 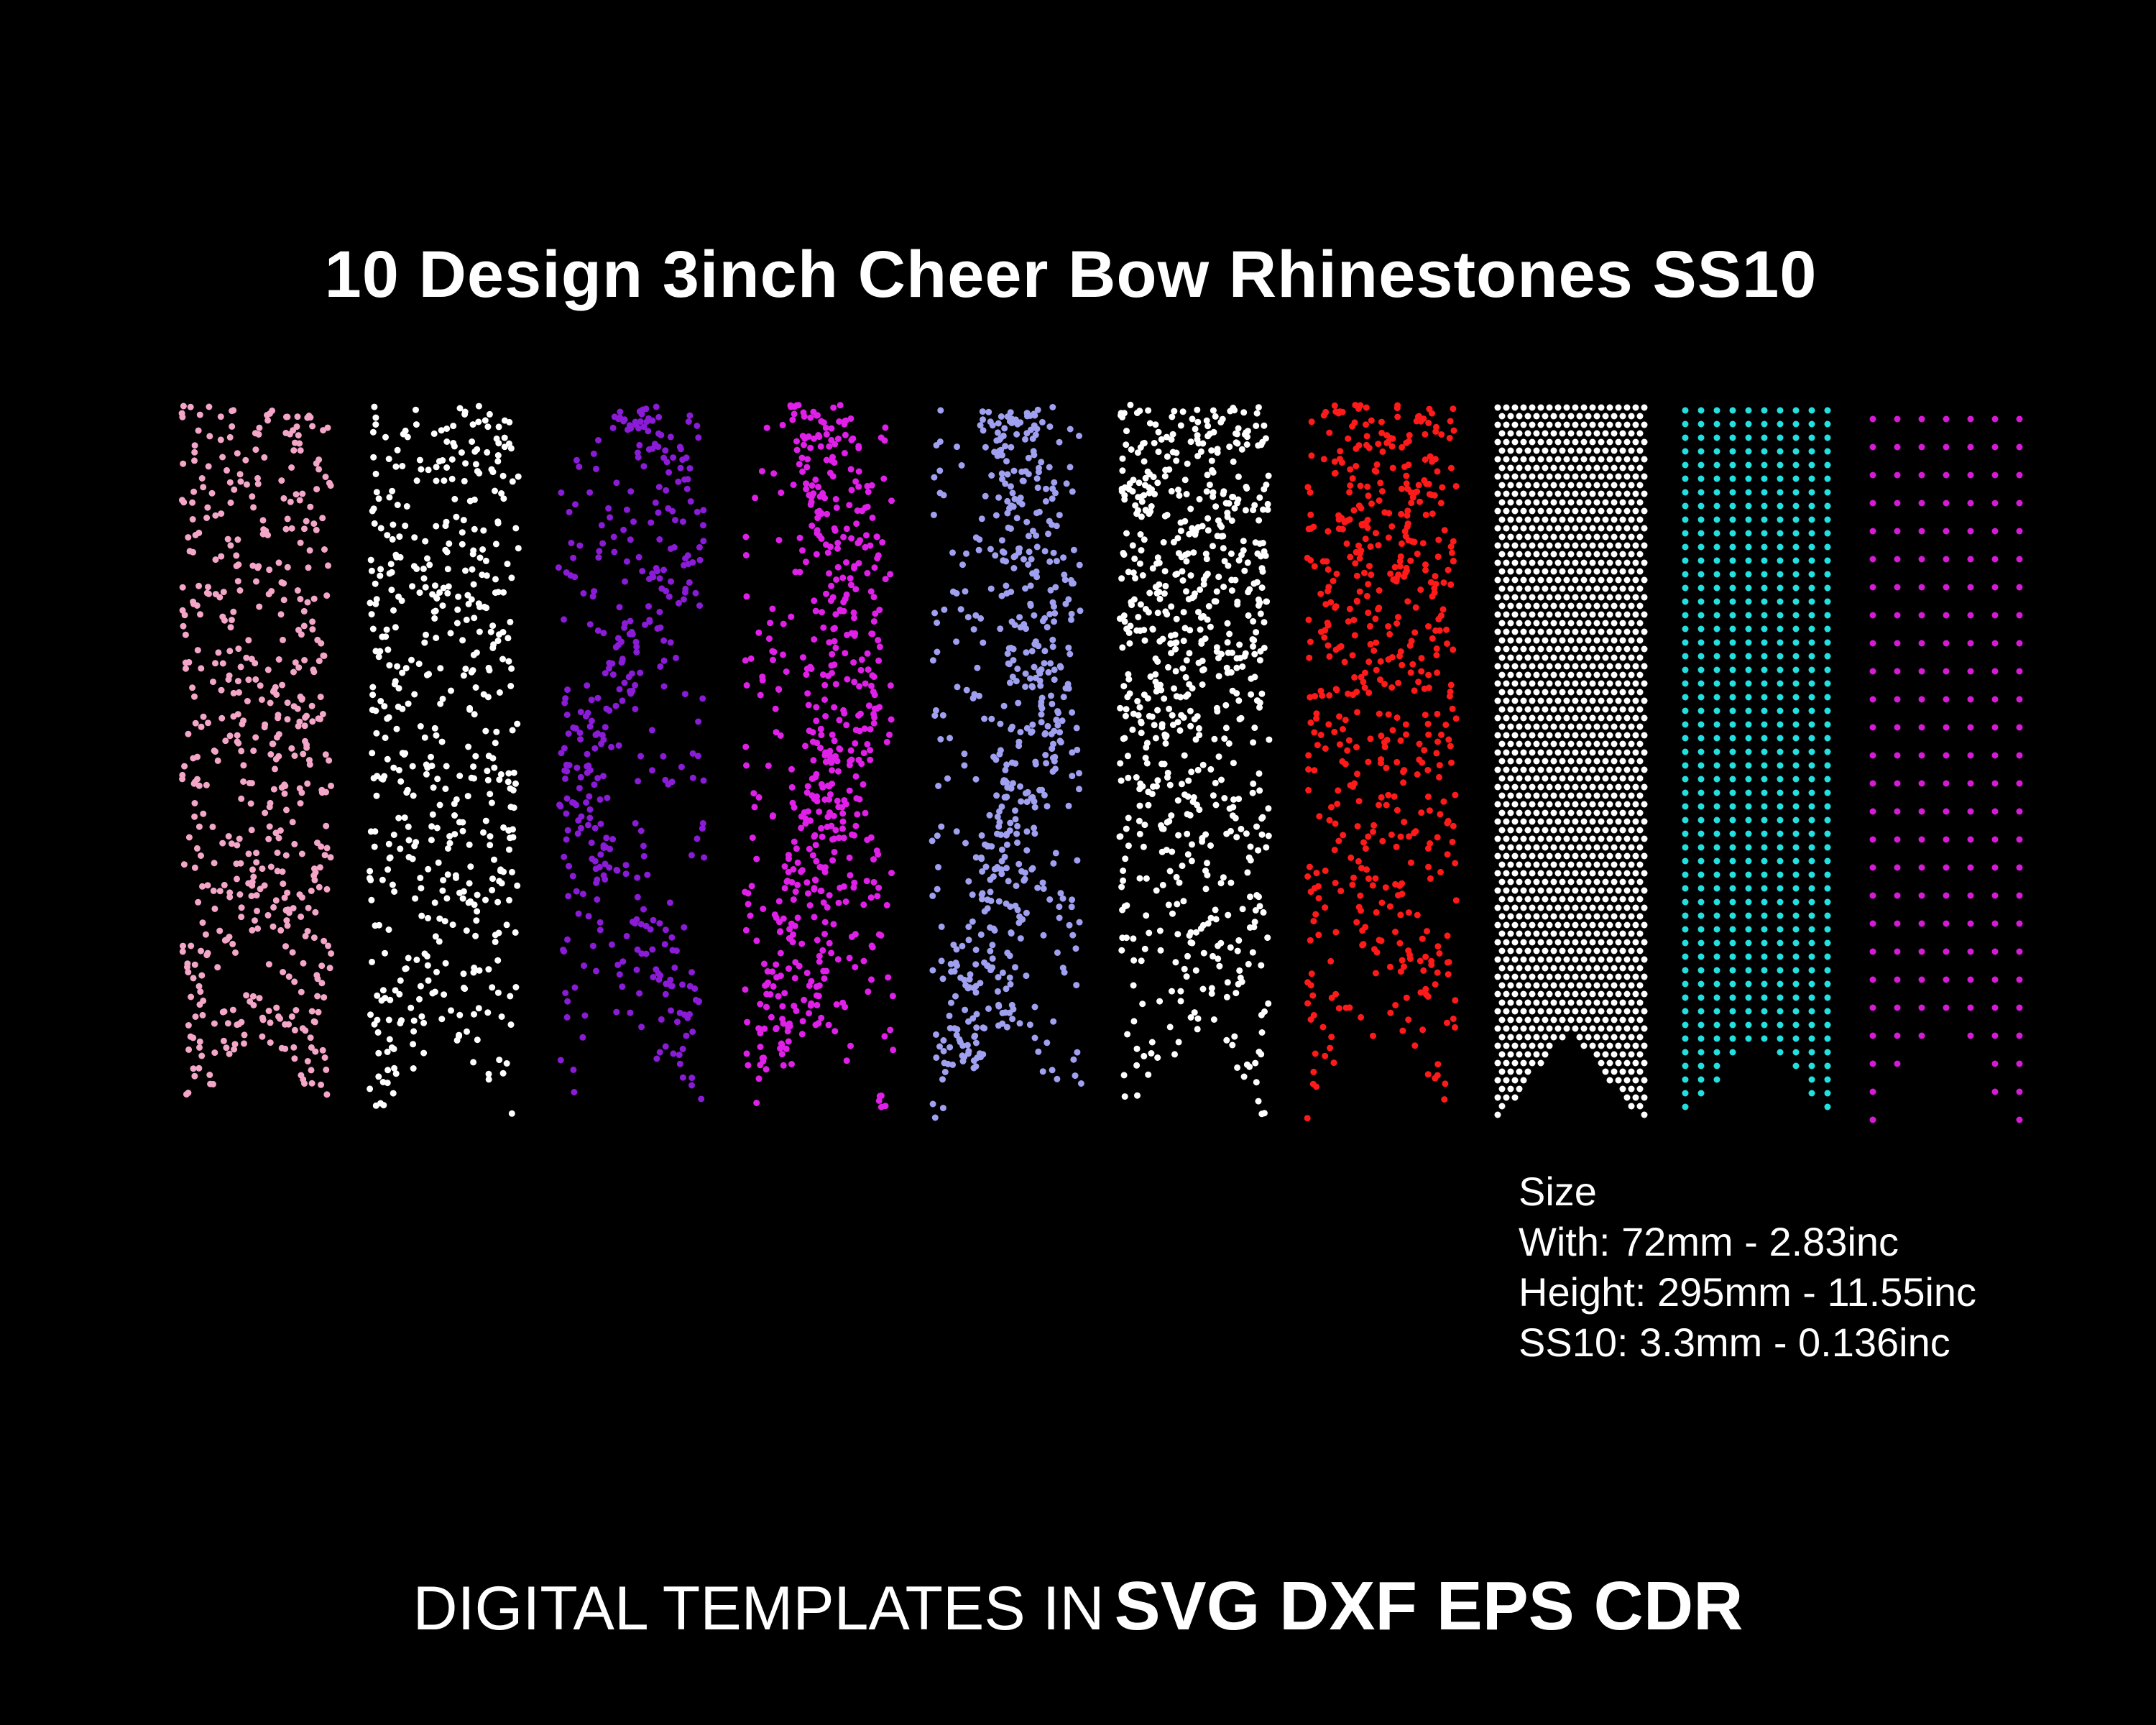 What do you see at coordinates (1007, 762) in the screenshot?
I see `ribbon-lavender-wave` at bounding box center [1007, 762].